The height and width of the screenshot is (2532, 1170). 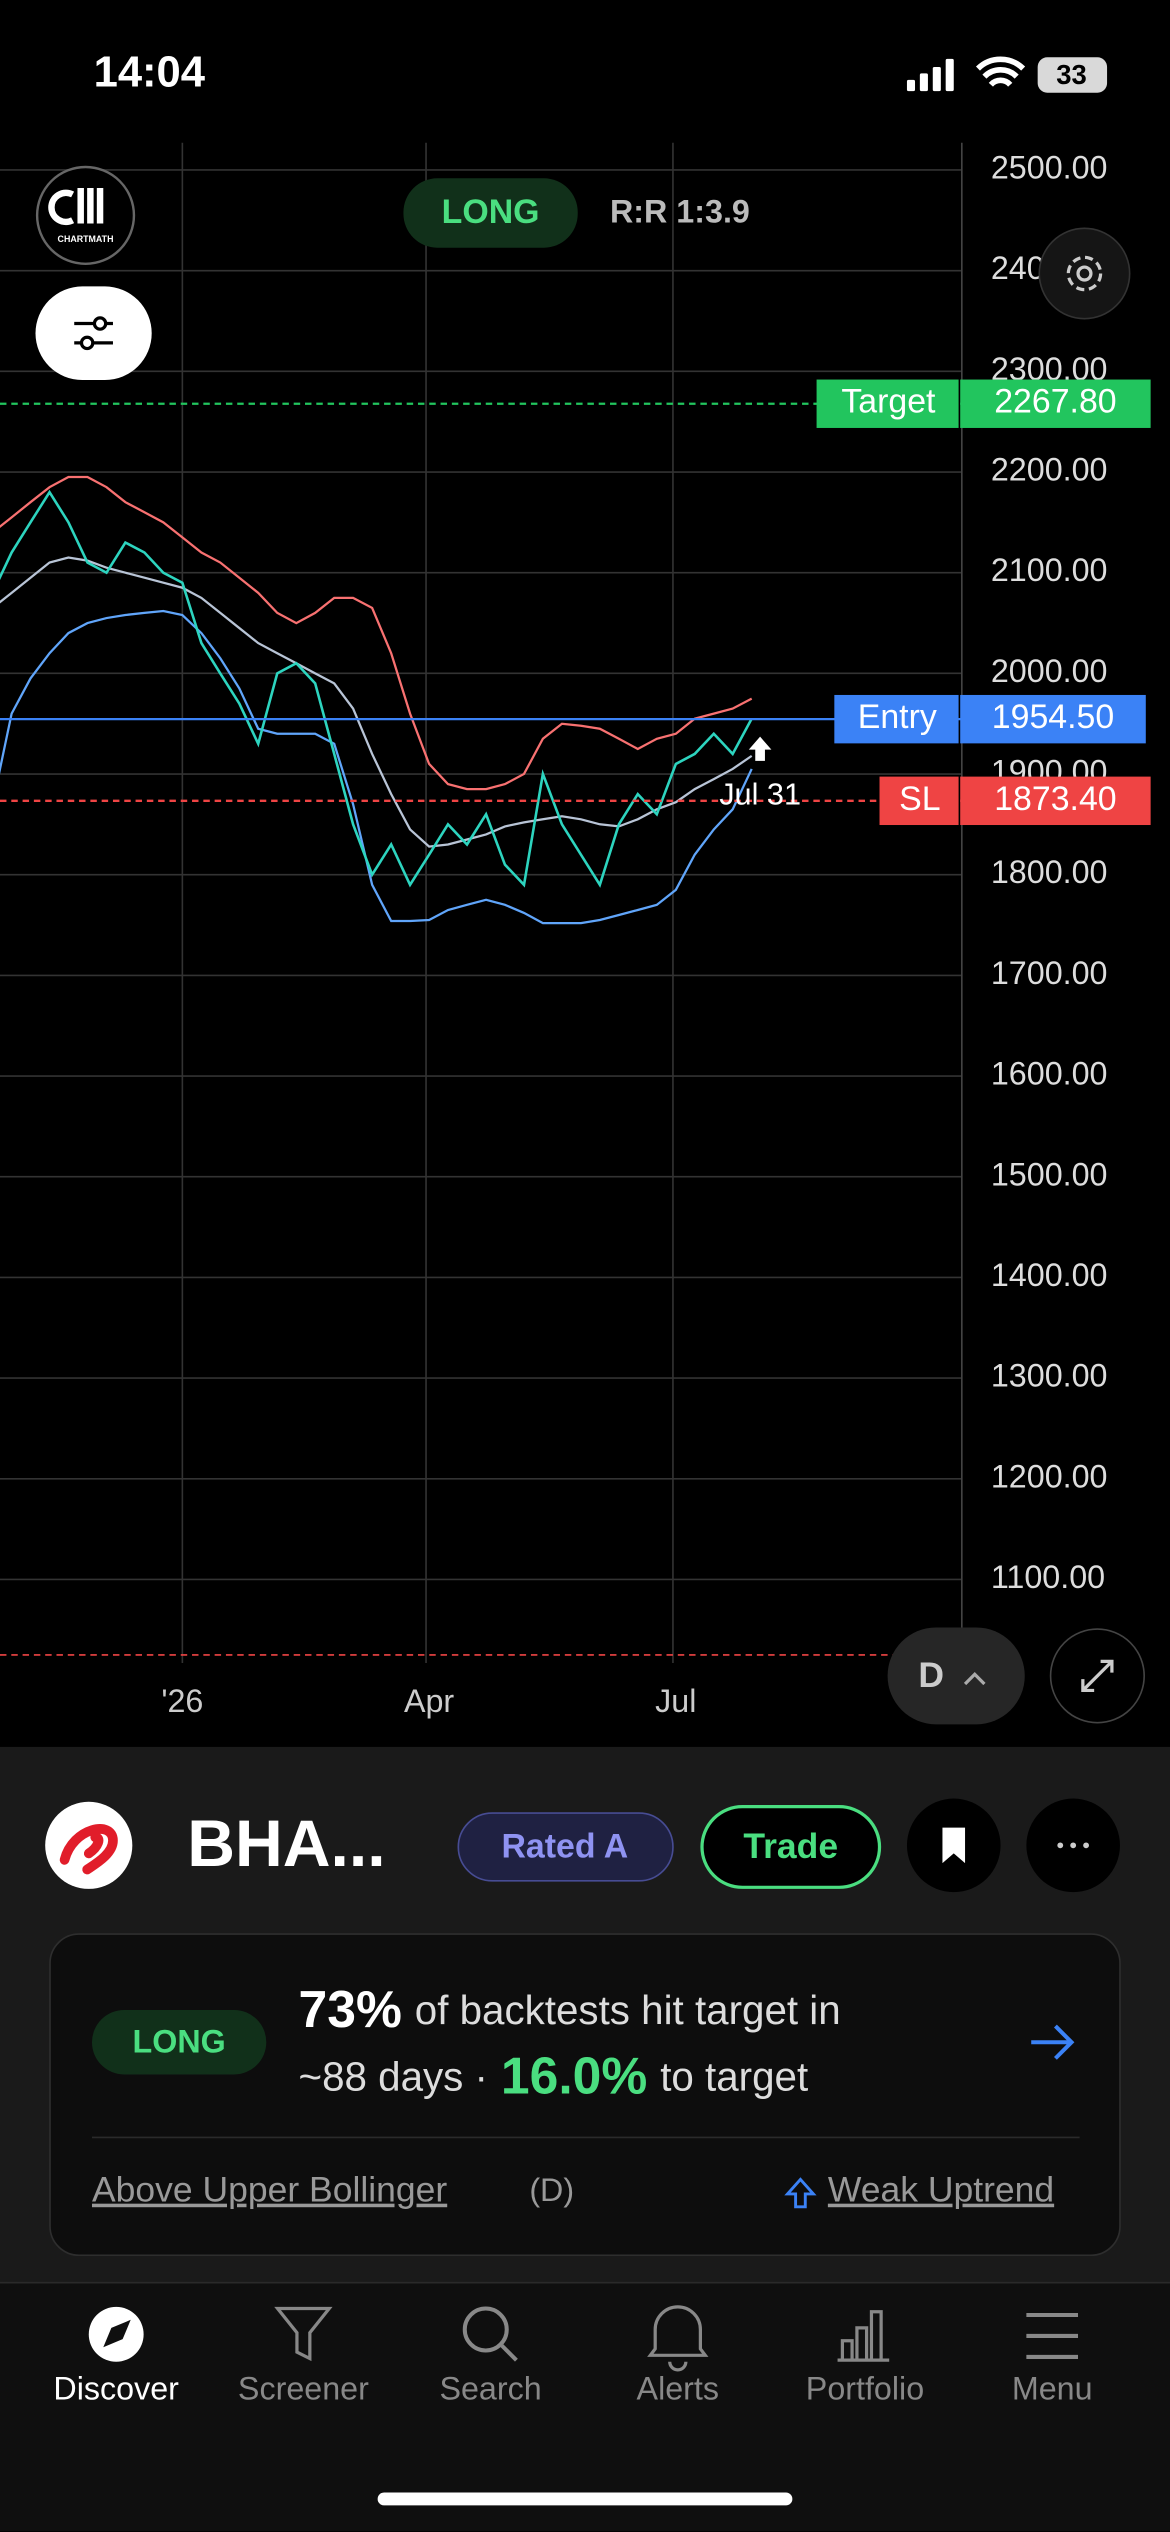 What do you see at coordinates (760, 748) in the screenshot?
I see `signal-arrow` at bounding box center [760, 748].